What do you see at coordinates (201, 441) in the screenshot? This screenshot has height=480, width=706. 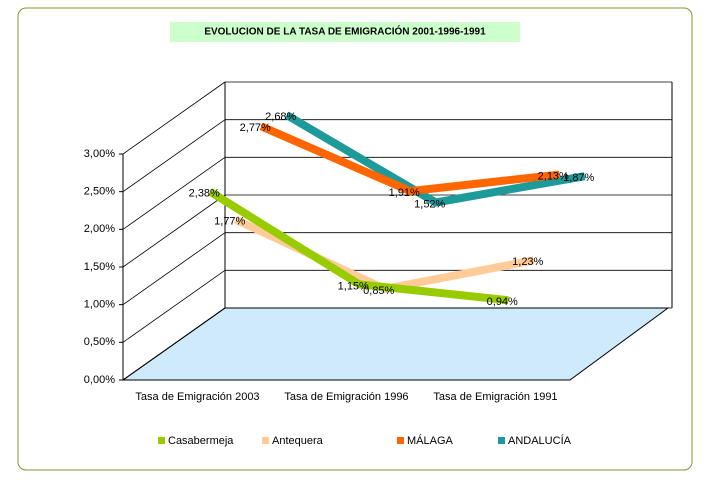 I see `legend-label: Casabermeja` at bounding box center [201, 441].